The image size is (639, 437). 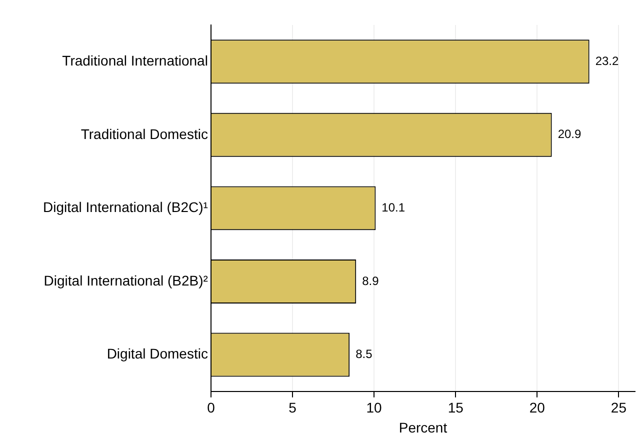 I want to click on data-label: 23.2, so click(x=607, y=61).